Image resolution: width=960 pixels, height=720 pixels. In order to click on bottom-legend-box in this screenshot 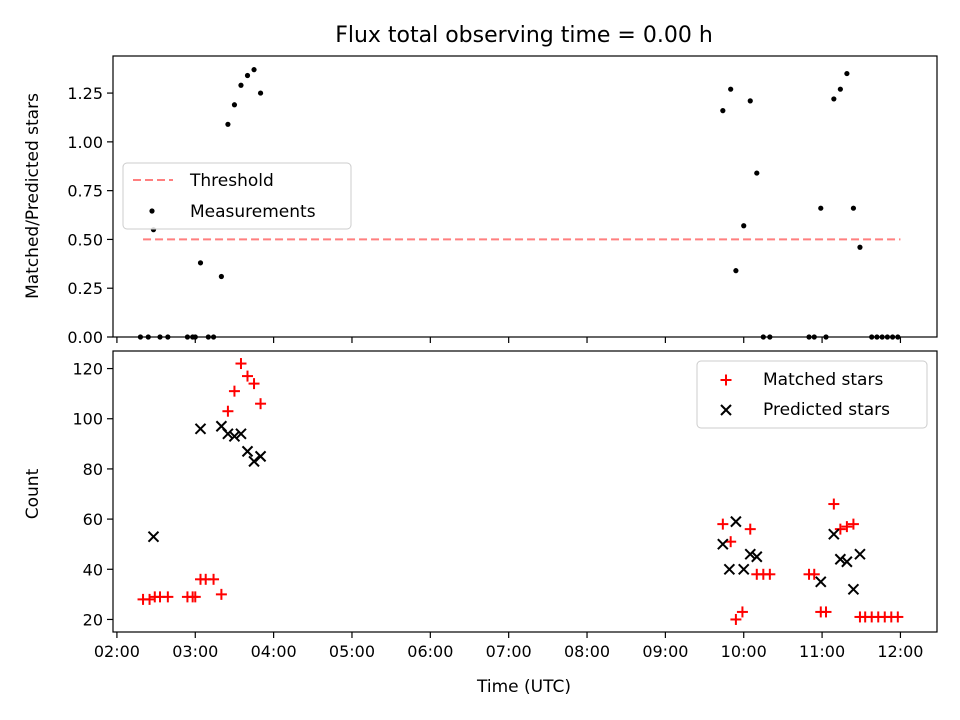, I will do `click(812, 394)`.